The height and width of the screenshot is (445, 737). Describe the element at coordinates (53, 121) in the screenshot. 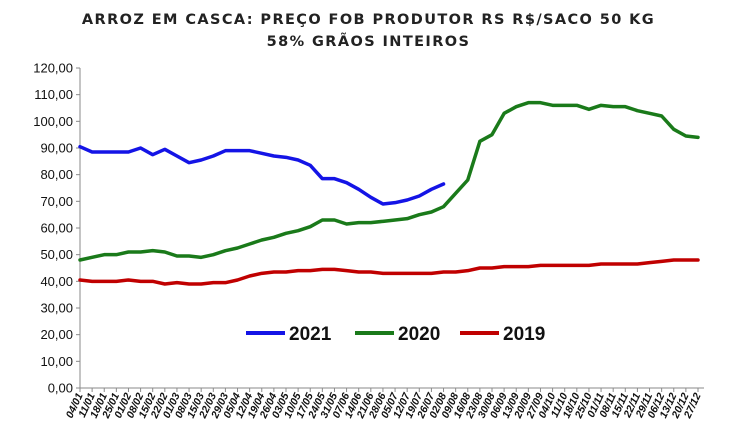

I see `y-tick-label: 100,00` at that location.